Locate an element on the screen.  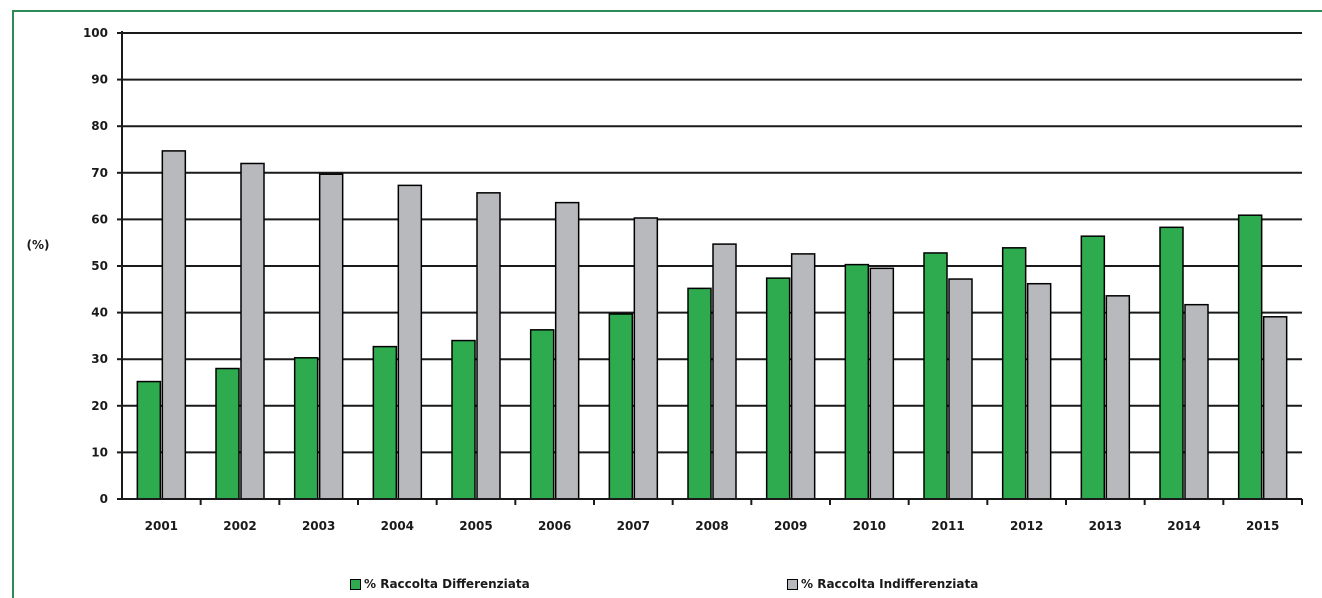
frame-border-top is located at coordinates (667, 11).